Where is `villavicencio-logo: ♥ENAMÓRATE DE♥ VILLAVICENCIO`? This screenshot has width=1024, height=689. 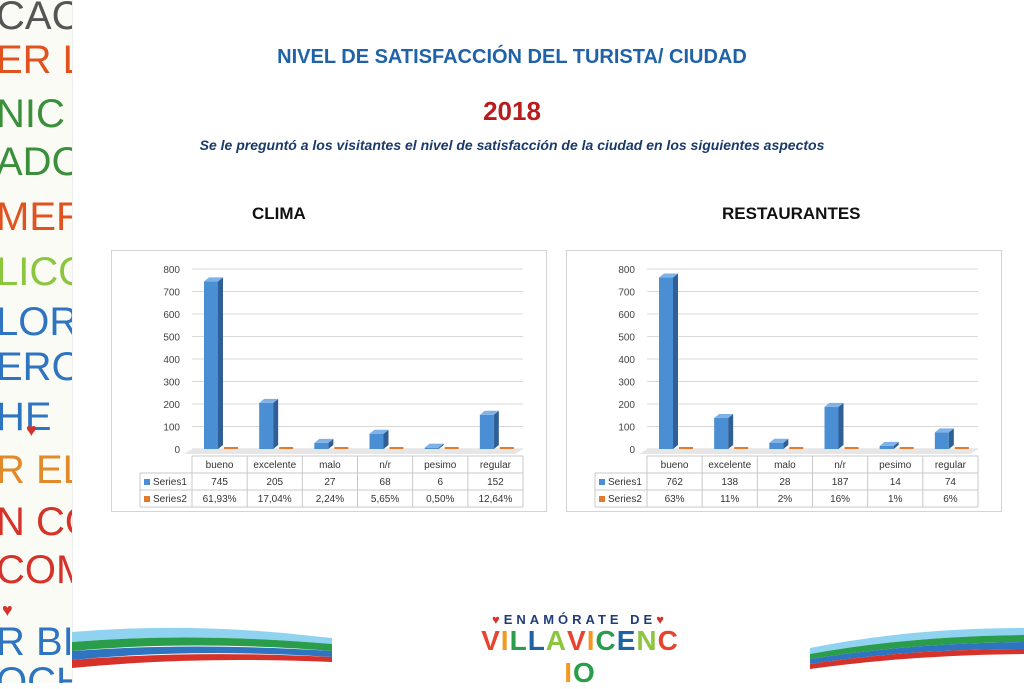 villavicencio-logo: ♥ENAMÓRATE DE♥ VILLAVICENCIO is located at coordinates (580, 650).